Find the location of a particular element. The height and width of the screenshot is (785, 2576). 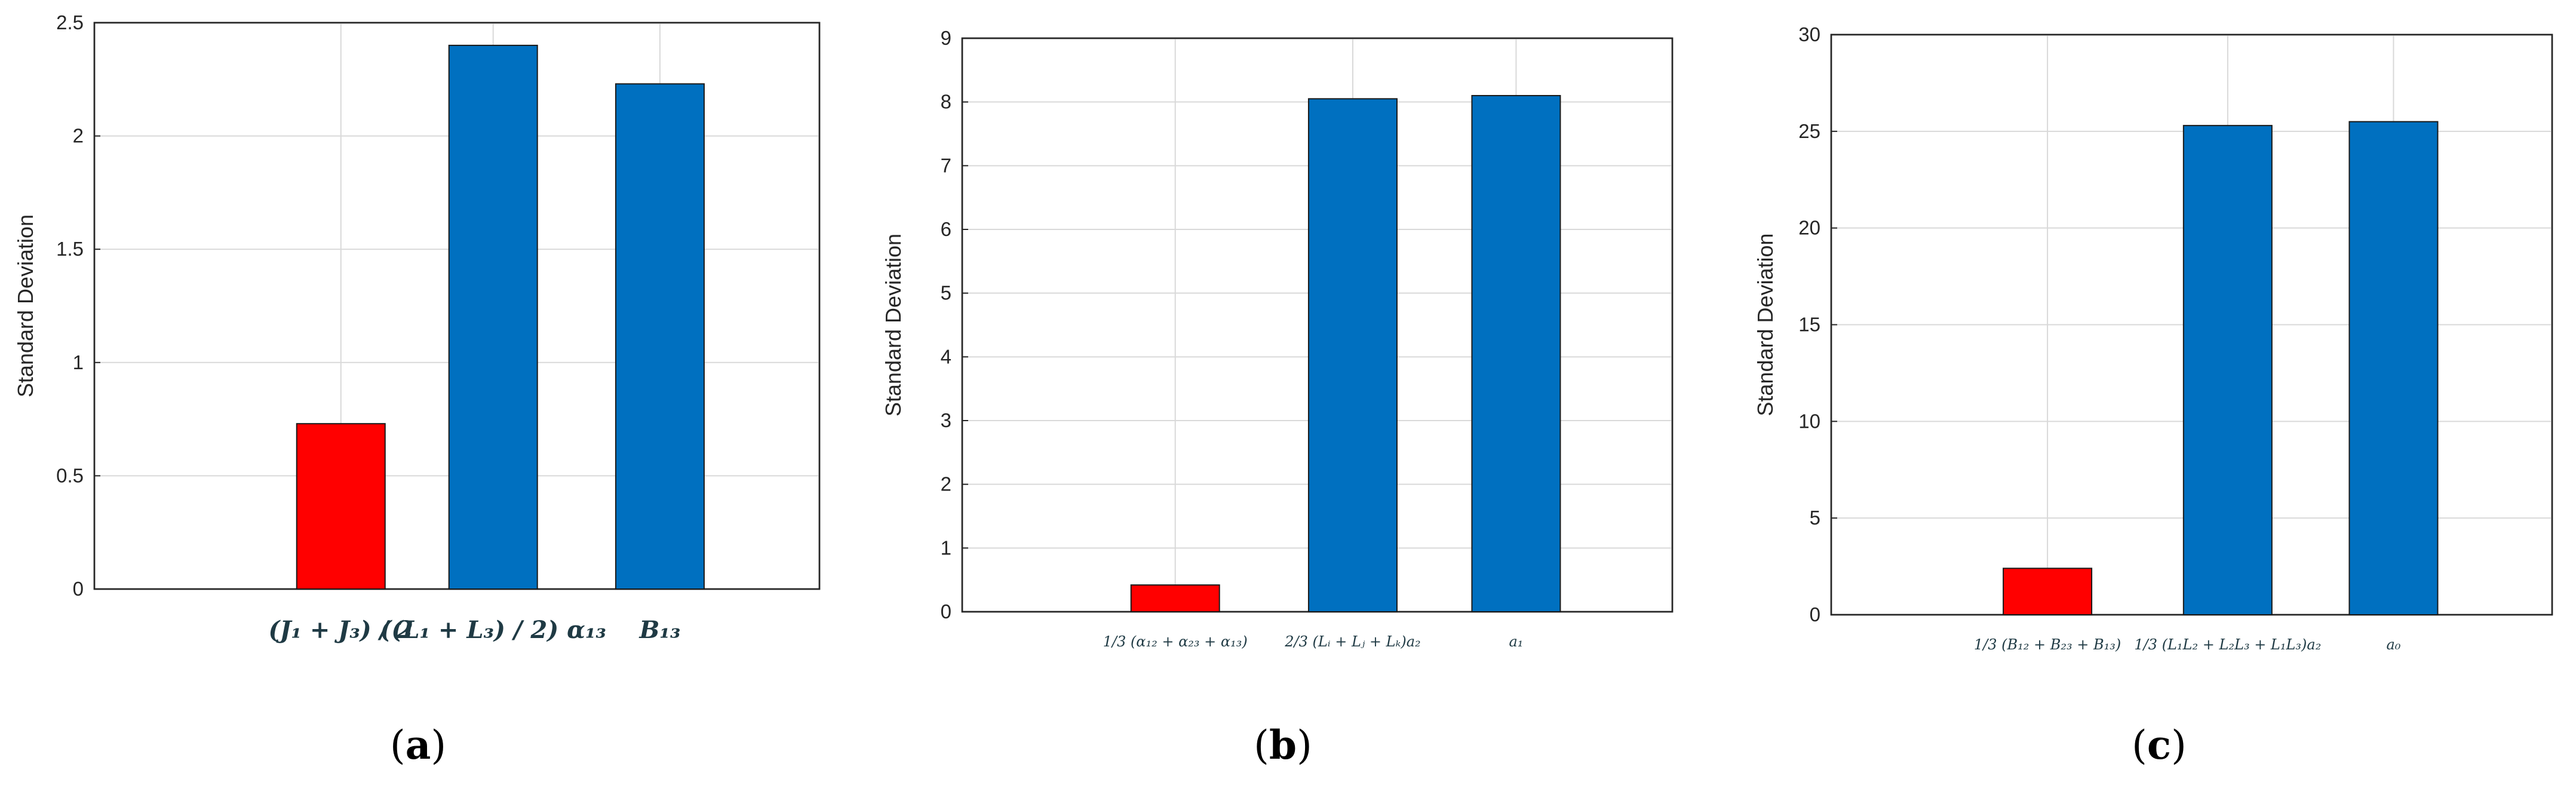

y-tick-label: 3 is located at coordinates (946, 420).